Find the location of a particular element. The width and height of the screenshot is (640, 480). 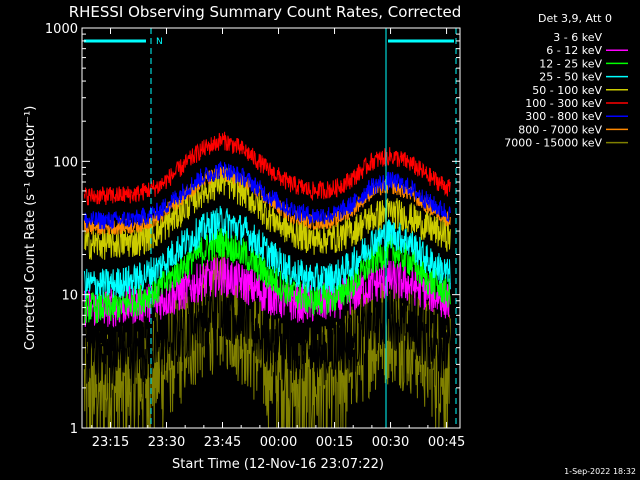

y-tick-label: 100 is located at coordinates (65, 162).